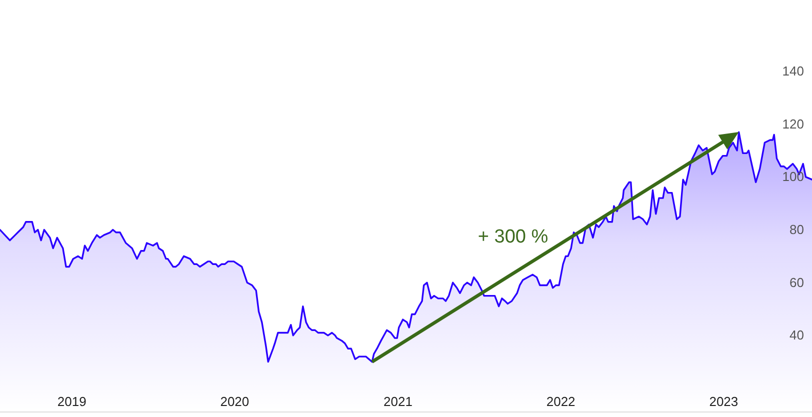  What do you see at coordinates (723, 402) in the screenshot?
I see `x-tick-label: 2023` at bounding box center [723, 402].